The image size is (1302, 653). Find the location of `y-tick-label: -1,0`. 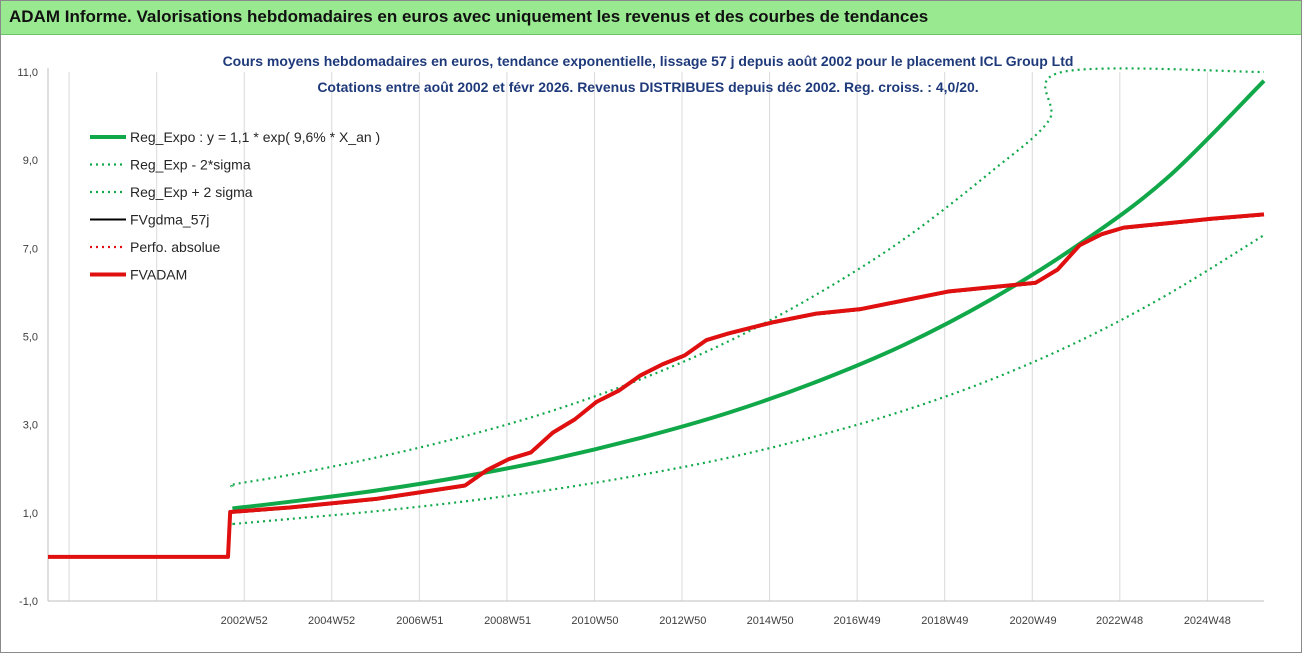

y-tick-label: -1,0 is located at coordinates (28, 602).